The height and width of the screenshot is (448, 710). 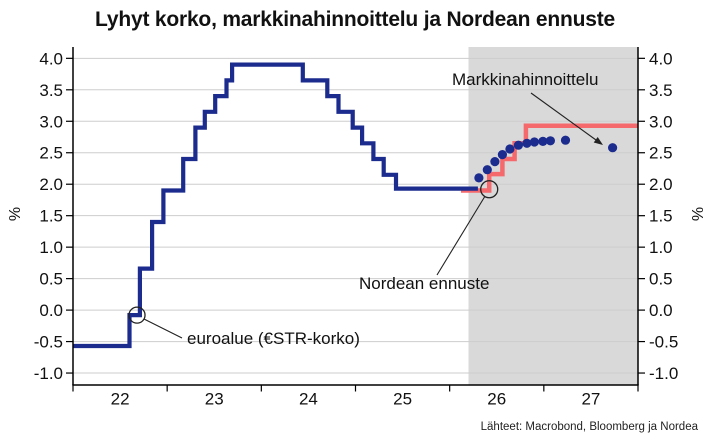 What do you see at coordinates (163, 328) in the screenshot?
I see `annotation-leader-euroalue` at bounding box center [163, 328].